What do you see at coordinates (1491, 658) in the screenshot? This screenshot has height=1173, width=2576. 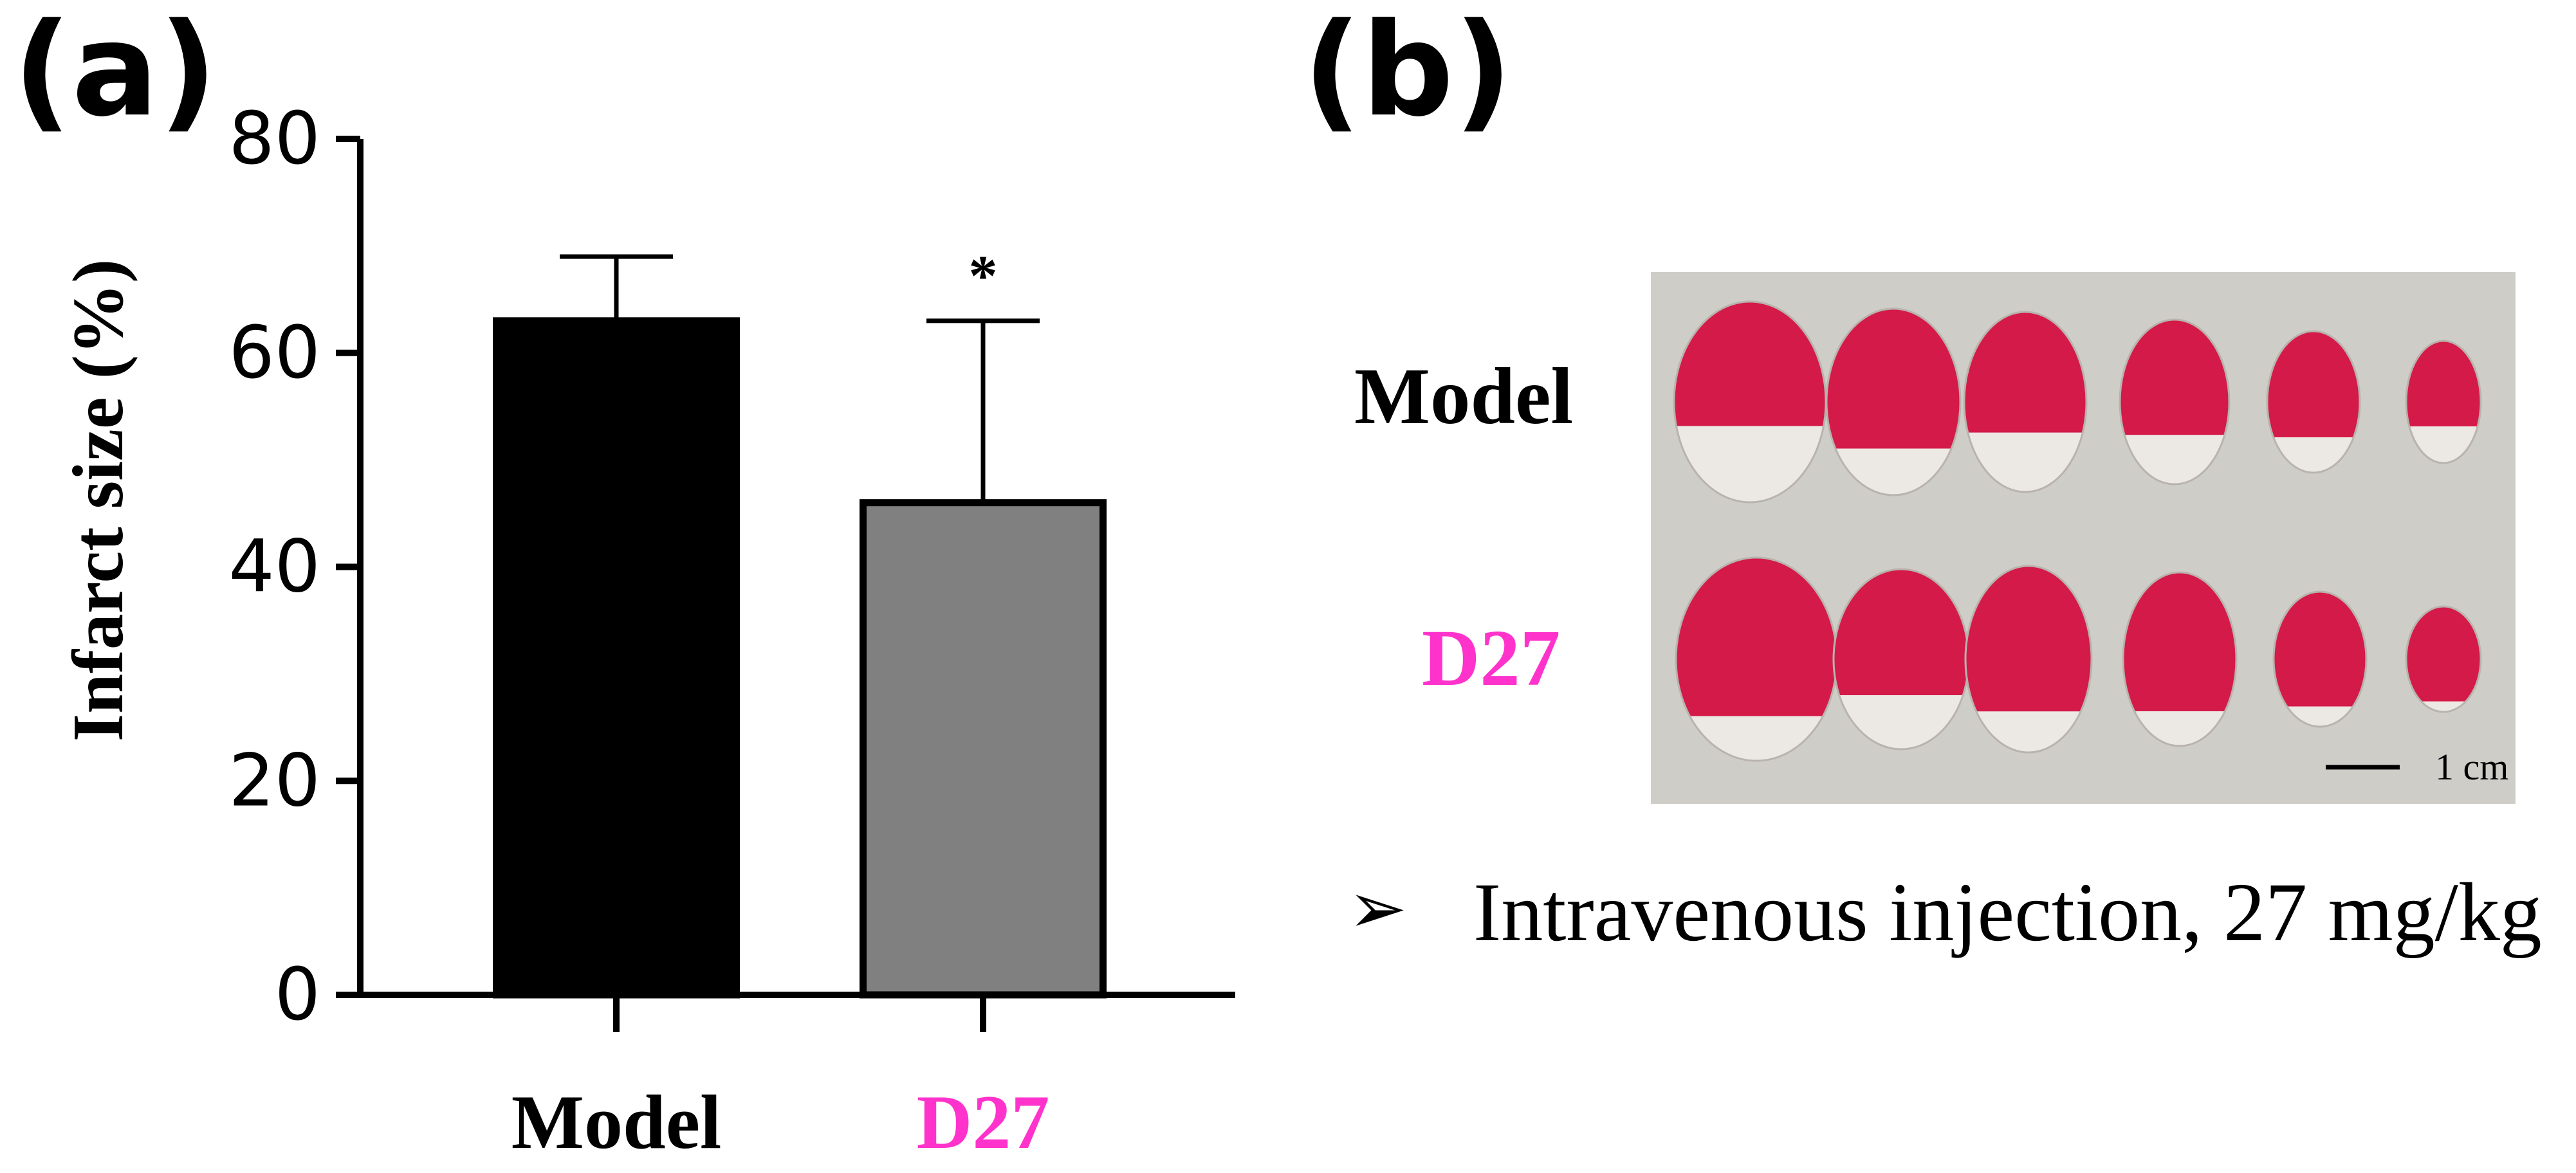 I see `row-label-d27: D27` at bounding box center [1491, 658].